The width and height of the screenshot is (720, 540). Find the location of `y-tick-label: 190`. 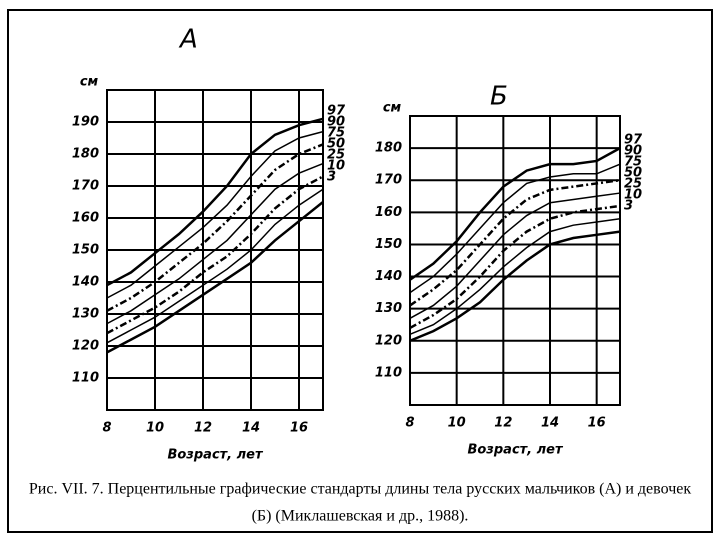

y-tick-label: 190 is located at coordinates (85, 122).